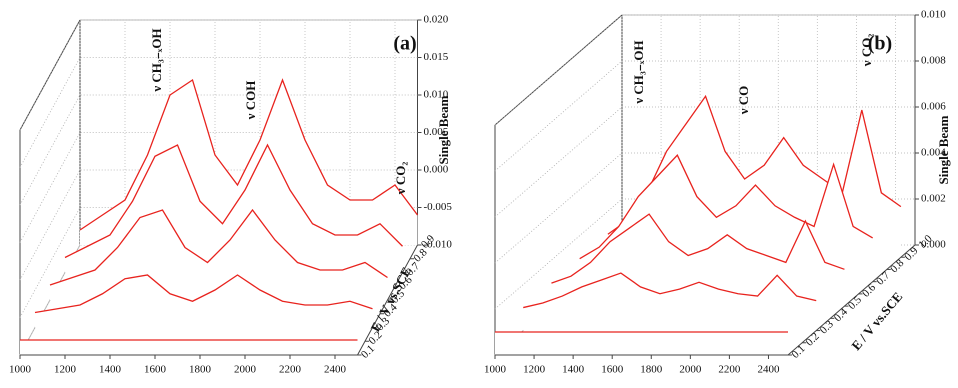 This screenshot has width=958, height=388. I want to click on y-tick-label: 0.005, so click(436, 132).